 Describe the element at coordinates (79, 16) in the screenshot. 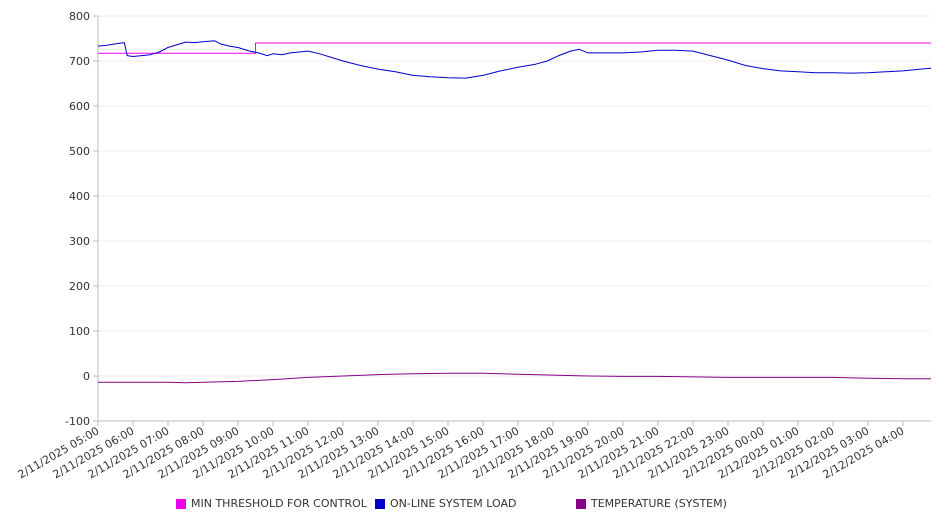

I see `y-tick-label: 800` at that location.